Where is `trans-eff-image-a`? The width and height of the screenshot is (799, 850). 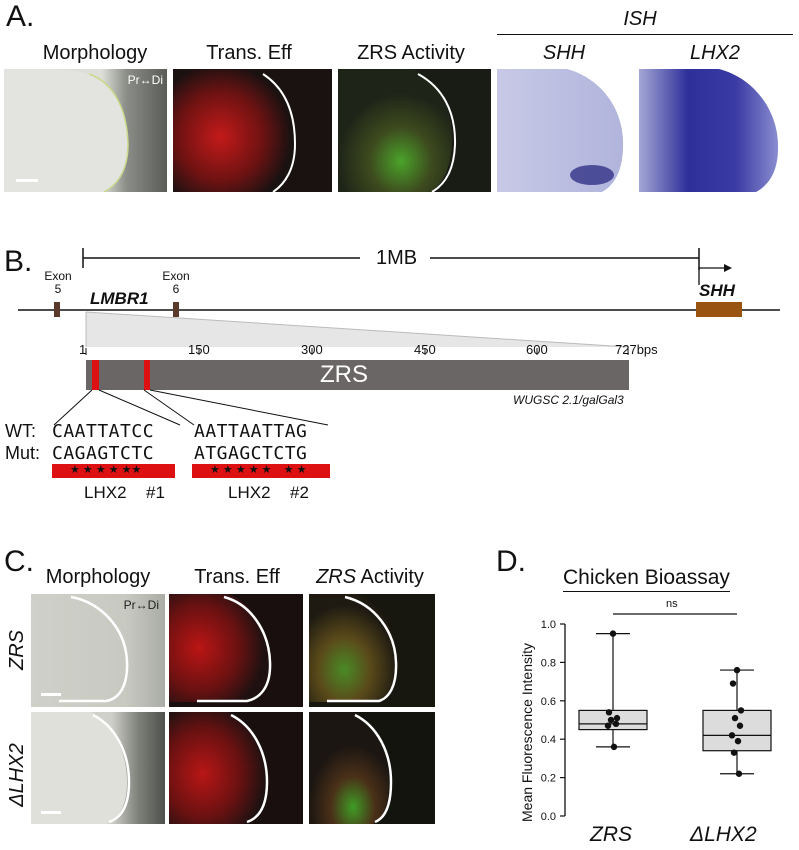 trans-eff-image-a is located at coordinates (252, 130).